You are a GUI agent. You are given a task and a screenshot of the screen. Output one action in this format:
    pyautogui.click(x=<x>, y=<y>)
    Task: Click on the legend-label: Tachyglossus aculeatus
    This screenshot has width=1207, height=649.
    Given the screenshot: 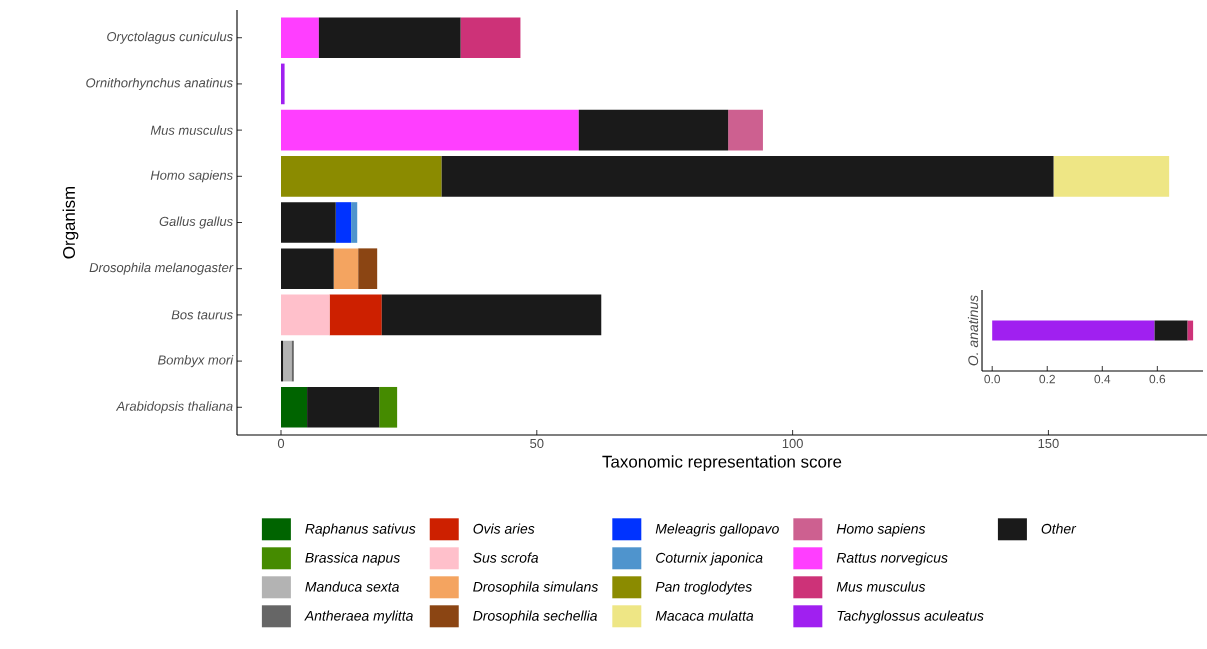 What is the action you would take?
    pyautogui.click(x=910, y=617)
    